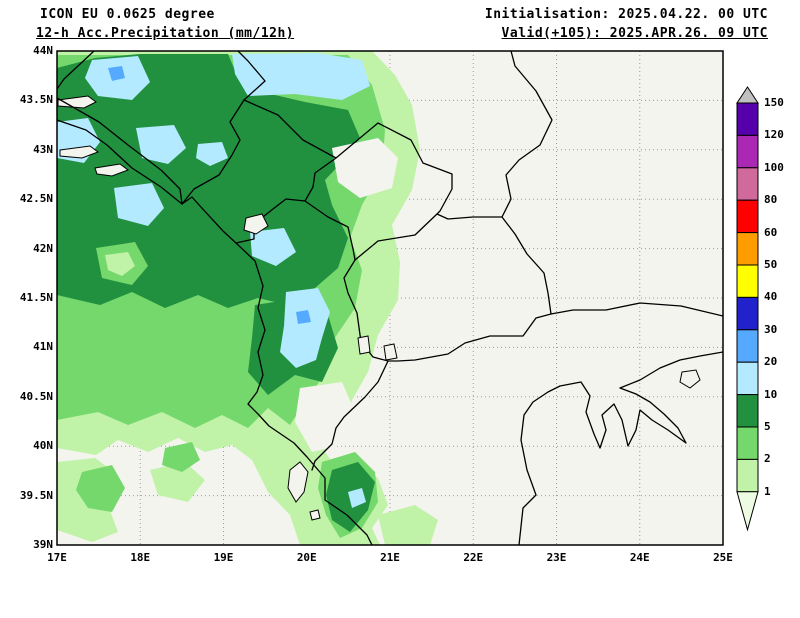 This screenshot has height=618, width=800. I want to click on colorbar-level-label: 2, so click(767, 459).